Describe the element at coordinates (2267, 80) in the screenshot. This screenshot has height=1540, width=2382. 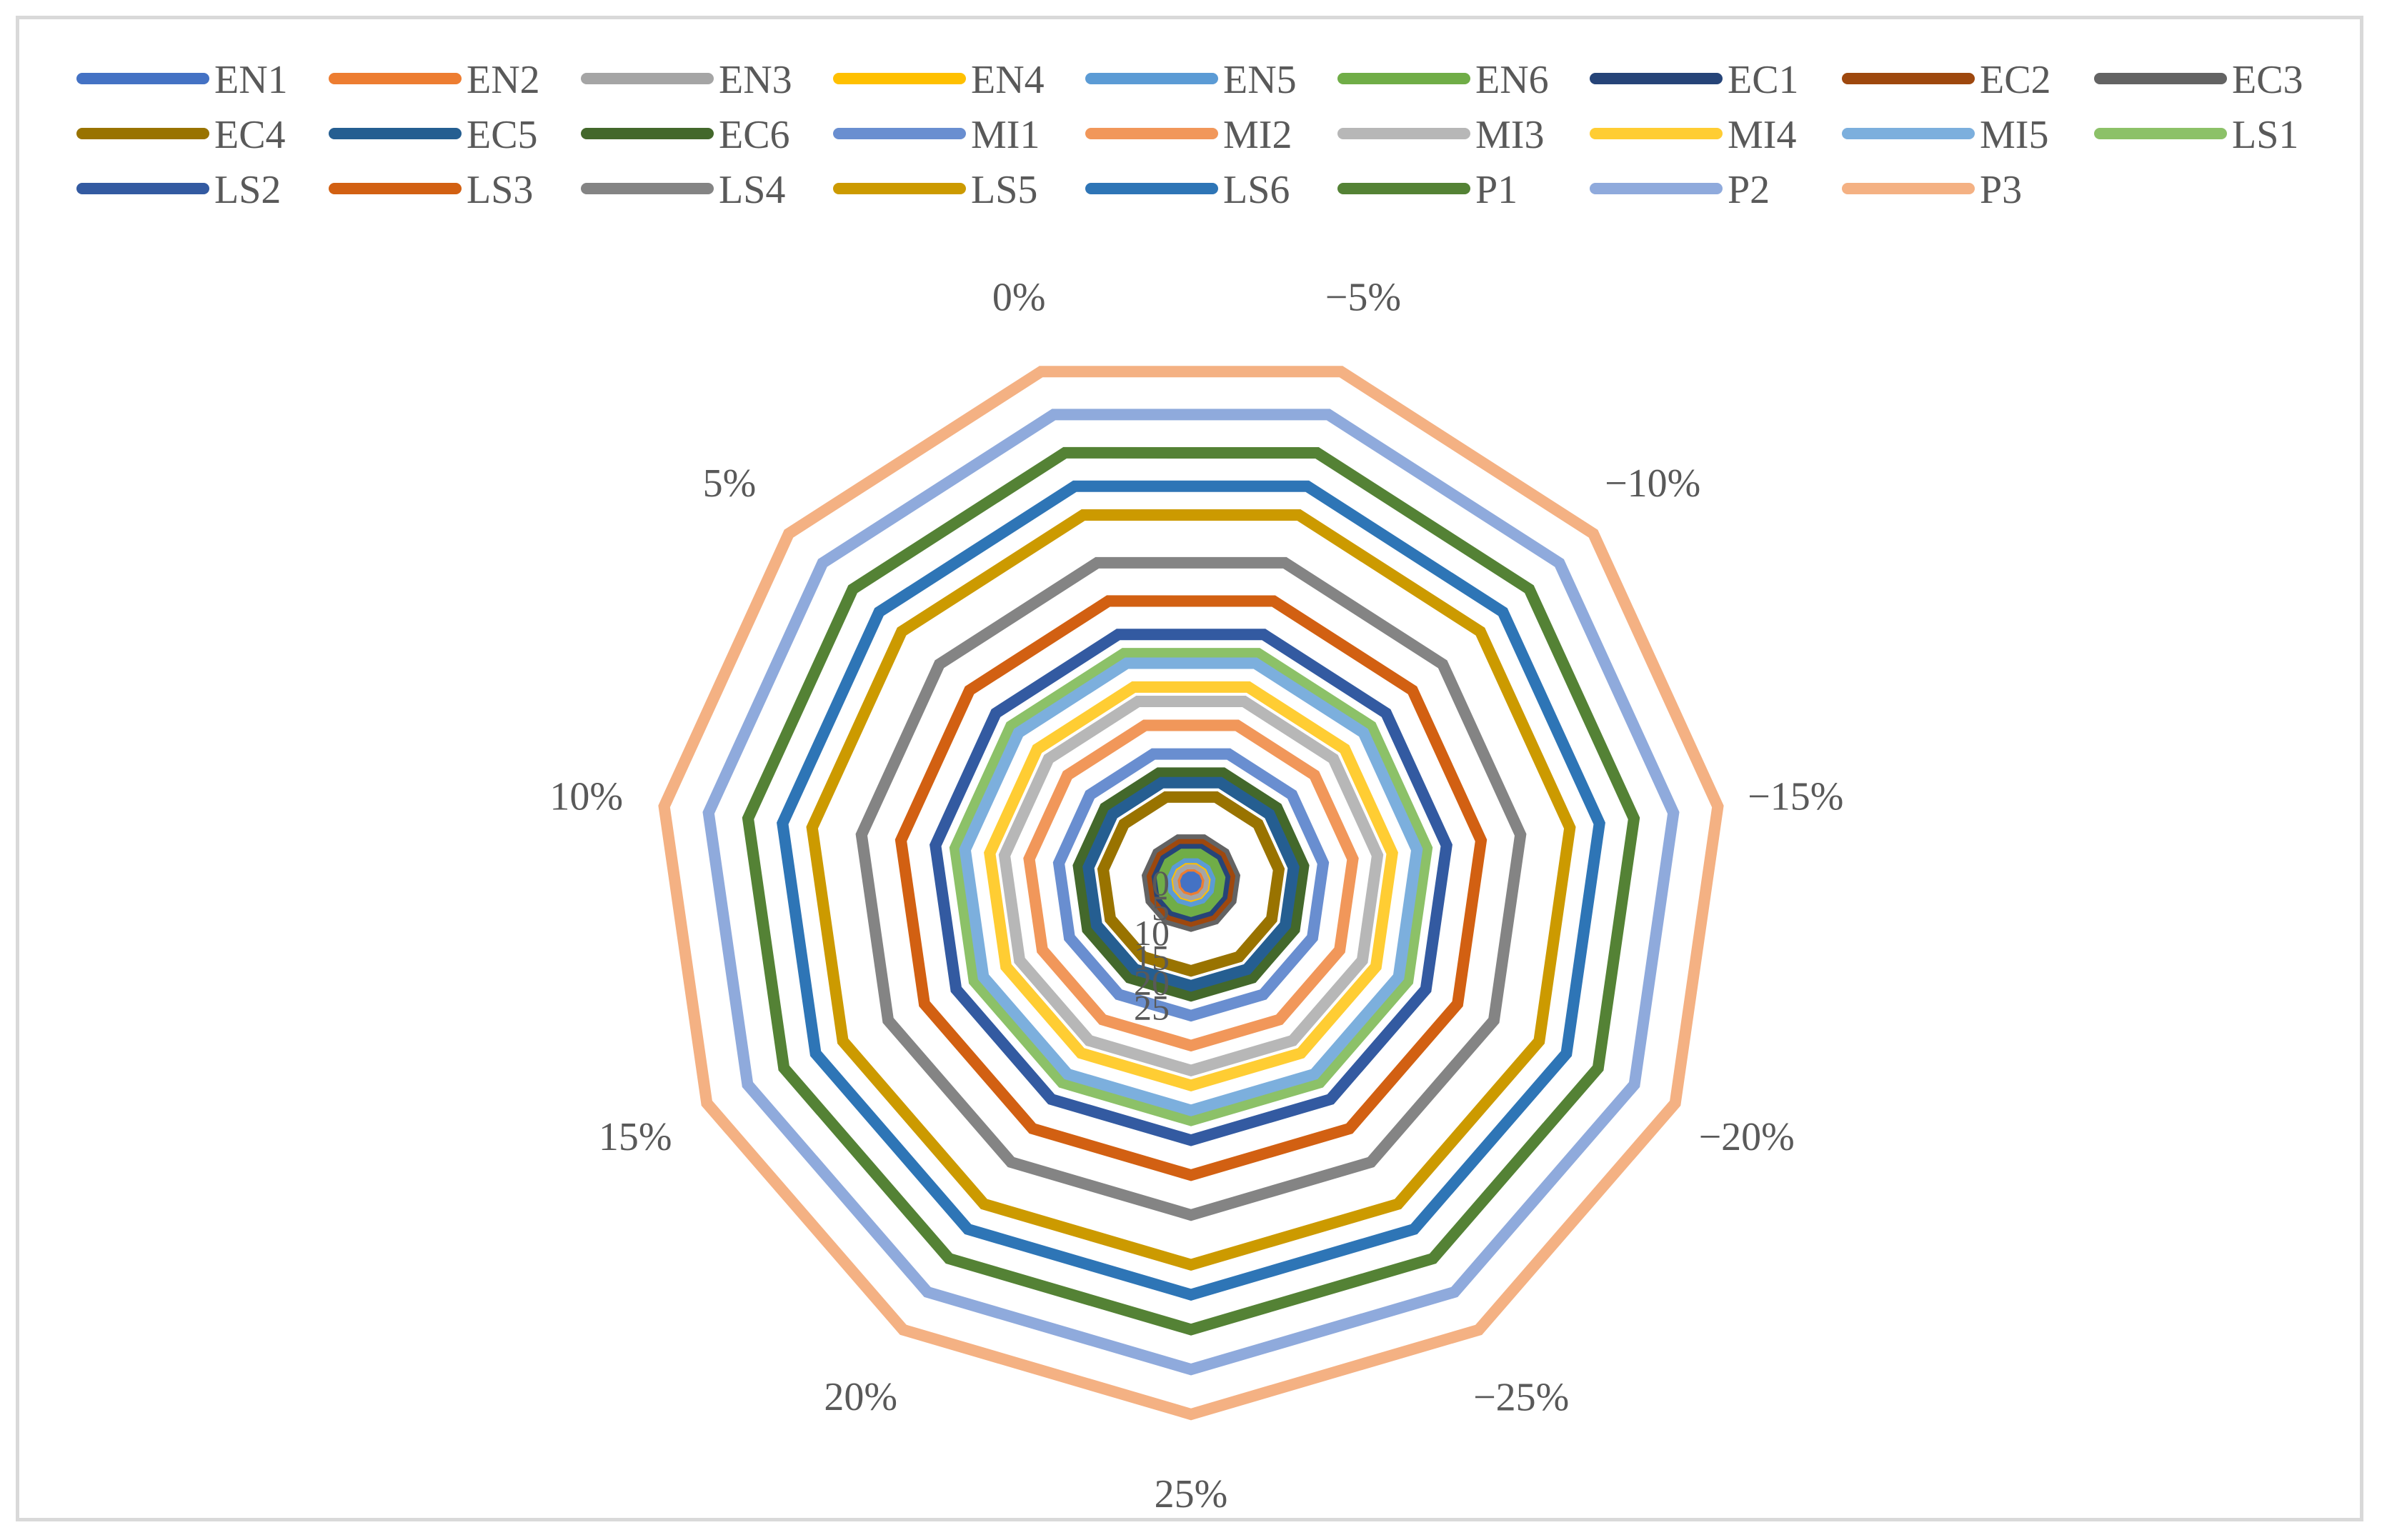
I see `legend-label: EC3` at that location.